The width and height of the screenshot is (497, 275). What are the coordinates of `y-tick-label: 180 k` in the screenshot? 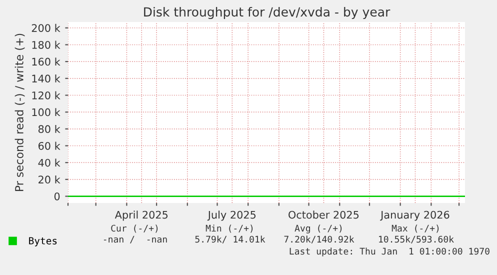 It's located at (46, 44).